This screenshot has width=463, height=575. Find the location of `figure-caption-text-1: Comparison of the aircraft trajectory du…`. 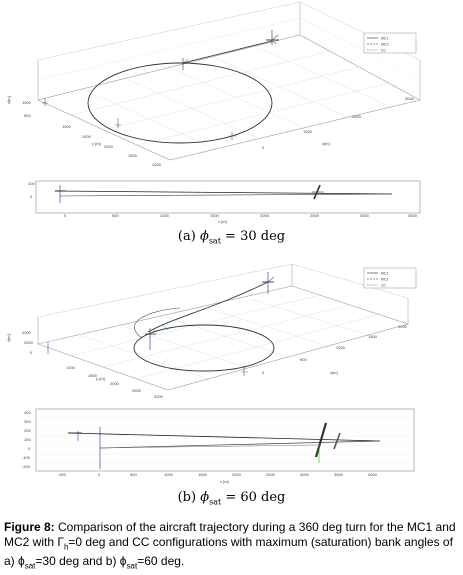

figure-caption-text-1: Comparison of the aircraft trajectory du… is located at coordinates (230, 534).